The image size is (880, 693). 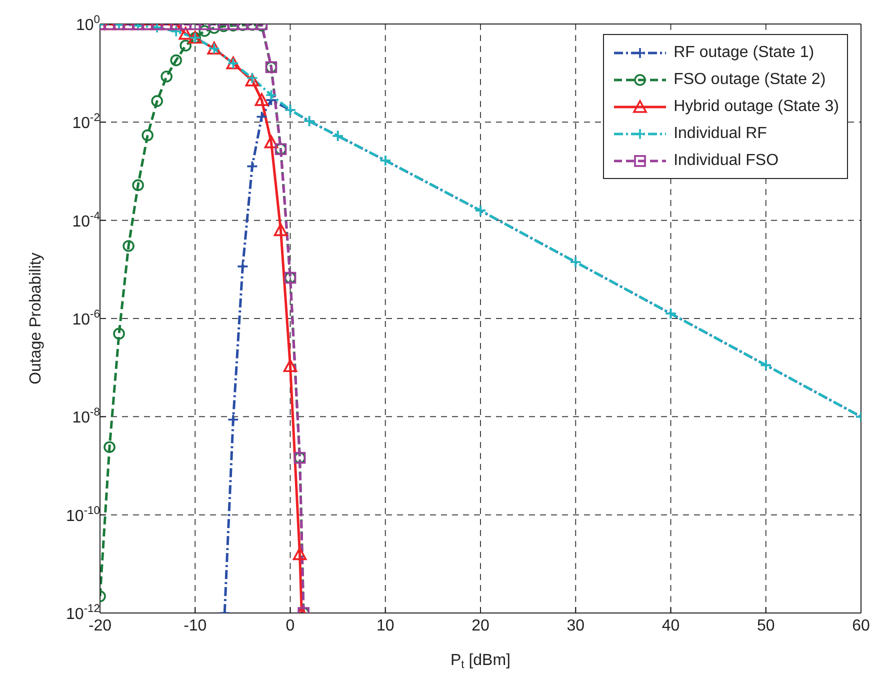 What do you see at coordinates (385, 625) in the screenshot?
I see `x-tick-label: 10` at bounding box center [385, 625].